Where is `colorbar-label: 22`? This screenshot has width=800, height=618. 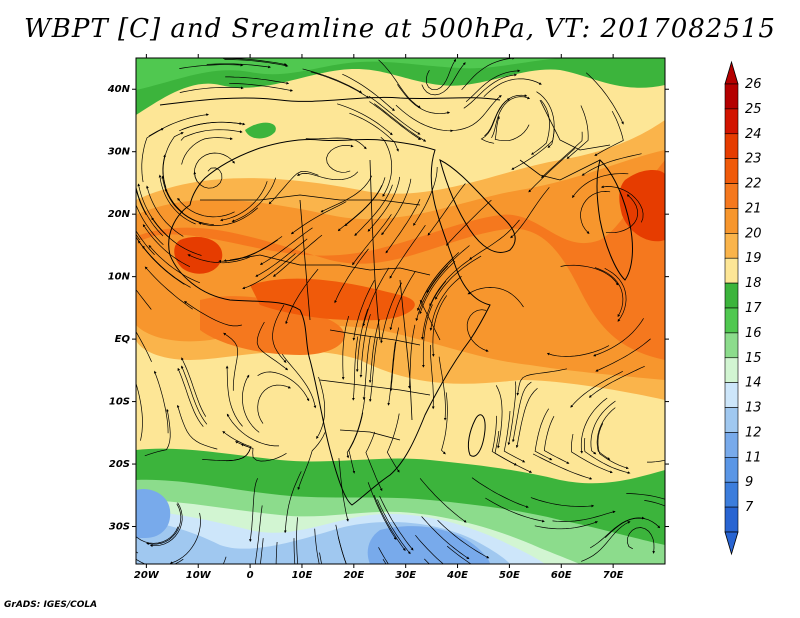
colorbar-label: 22 is located at coordinates (753, 184).